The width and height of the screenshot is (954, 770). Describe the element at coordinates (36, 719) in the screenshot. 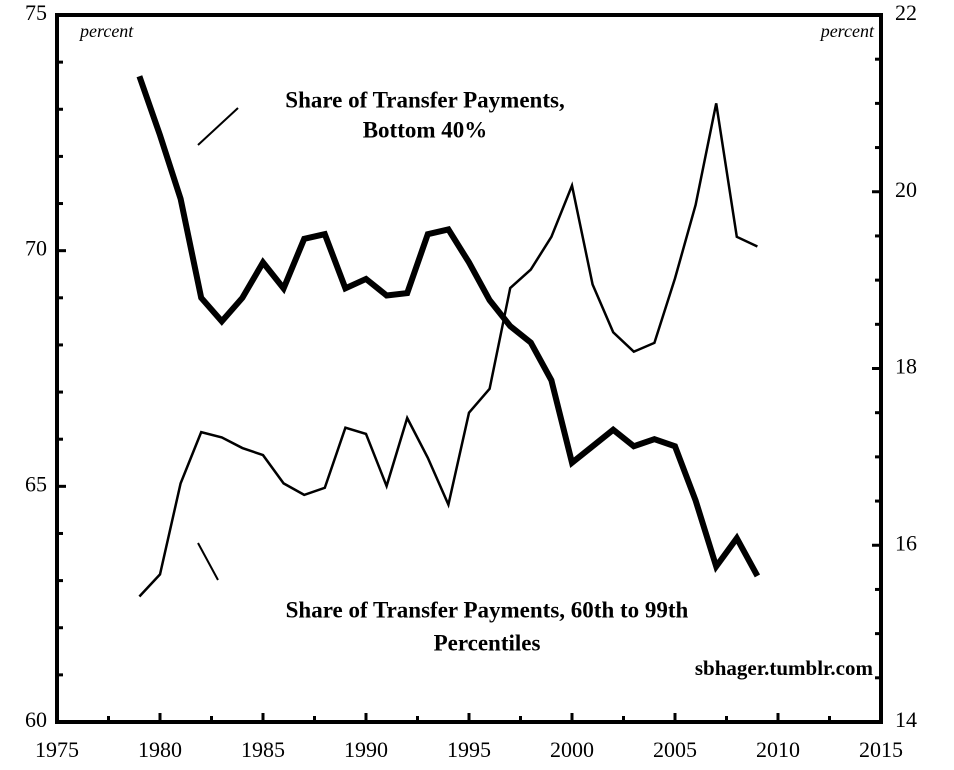

I see `y-tick-label: 60` at that location.